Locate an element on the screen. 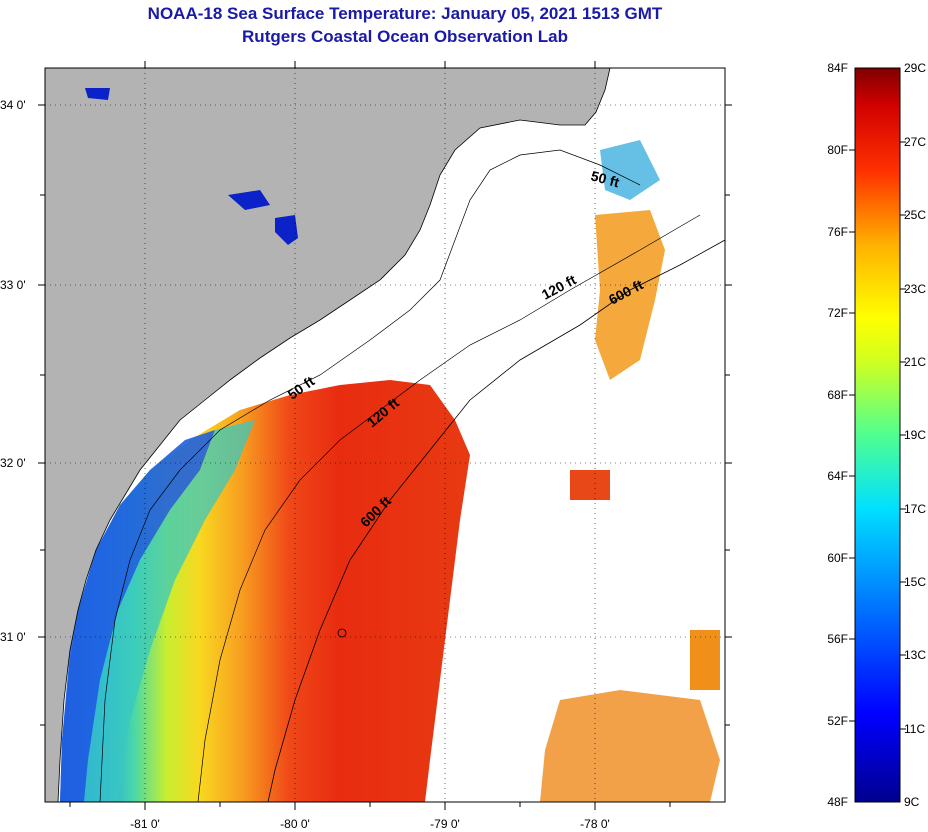 Image resolution: width=928 pixels, height=832 pixels. contour-label-50ft-north: 50 ft is located at coordinates (605, 178).